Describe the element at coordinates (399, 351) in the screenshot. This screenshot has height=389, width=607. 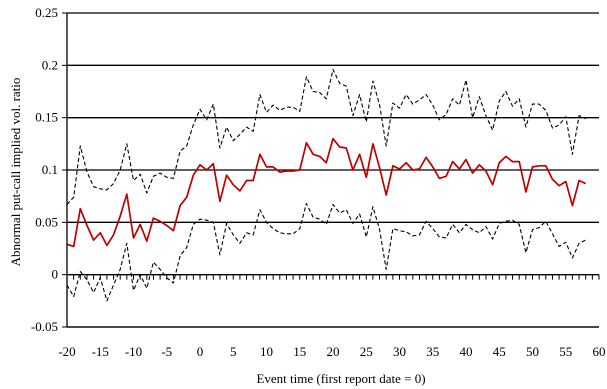
I see `x-tick-label: 30` at that location.